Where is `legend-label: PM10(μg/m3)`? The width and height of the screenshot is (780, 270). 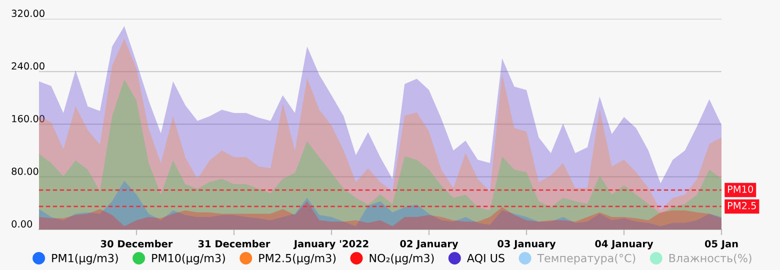 legend-label: PM10(μg/m3) is located at coordinates (188, 259).